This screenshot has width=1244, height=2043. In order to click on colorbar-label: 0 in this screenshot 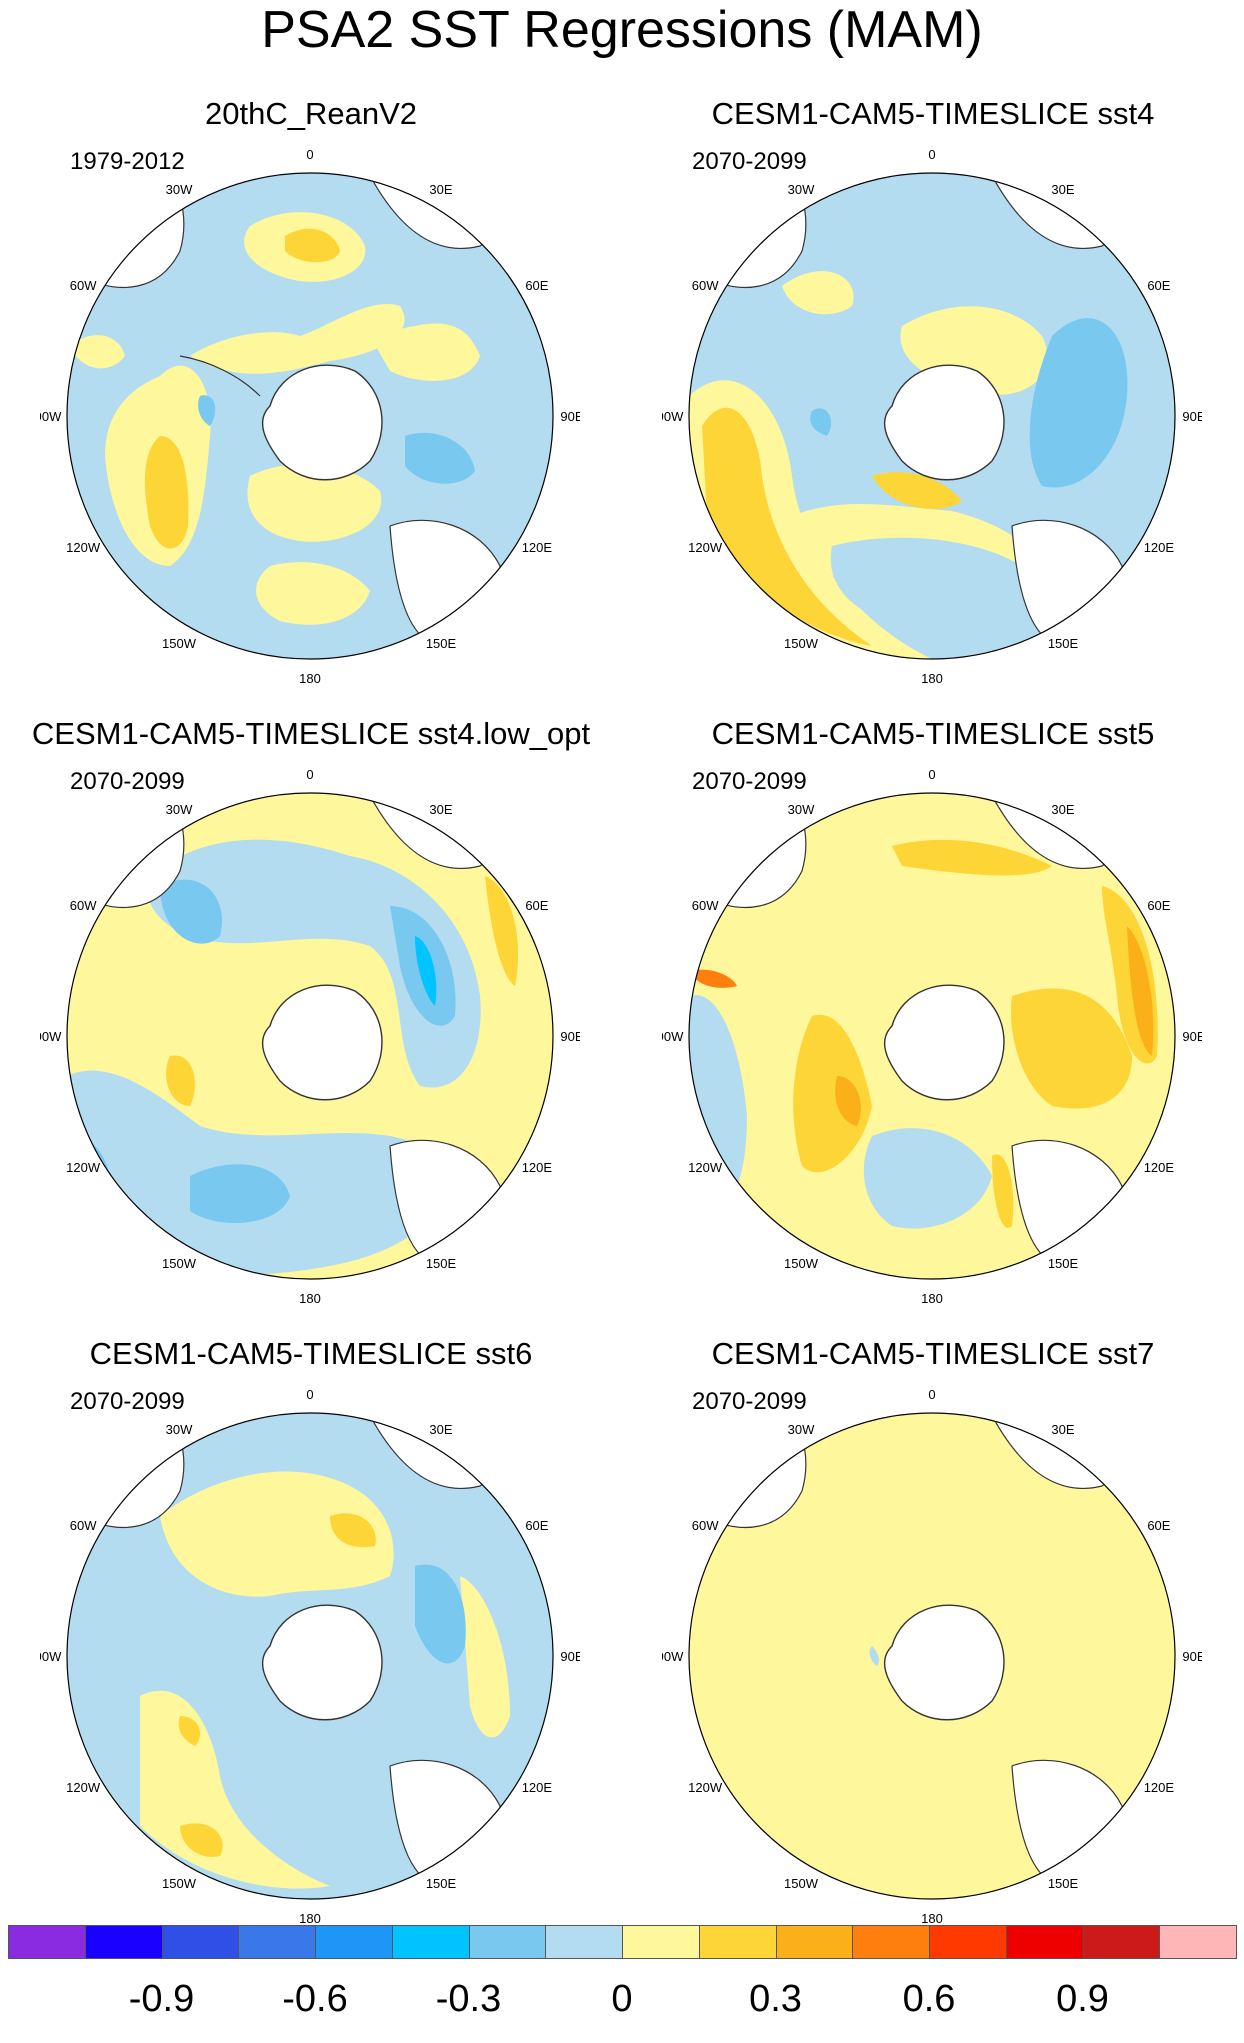, I will do `click(622, 1999)`.